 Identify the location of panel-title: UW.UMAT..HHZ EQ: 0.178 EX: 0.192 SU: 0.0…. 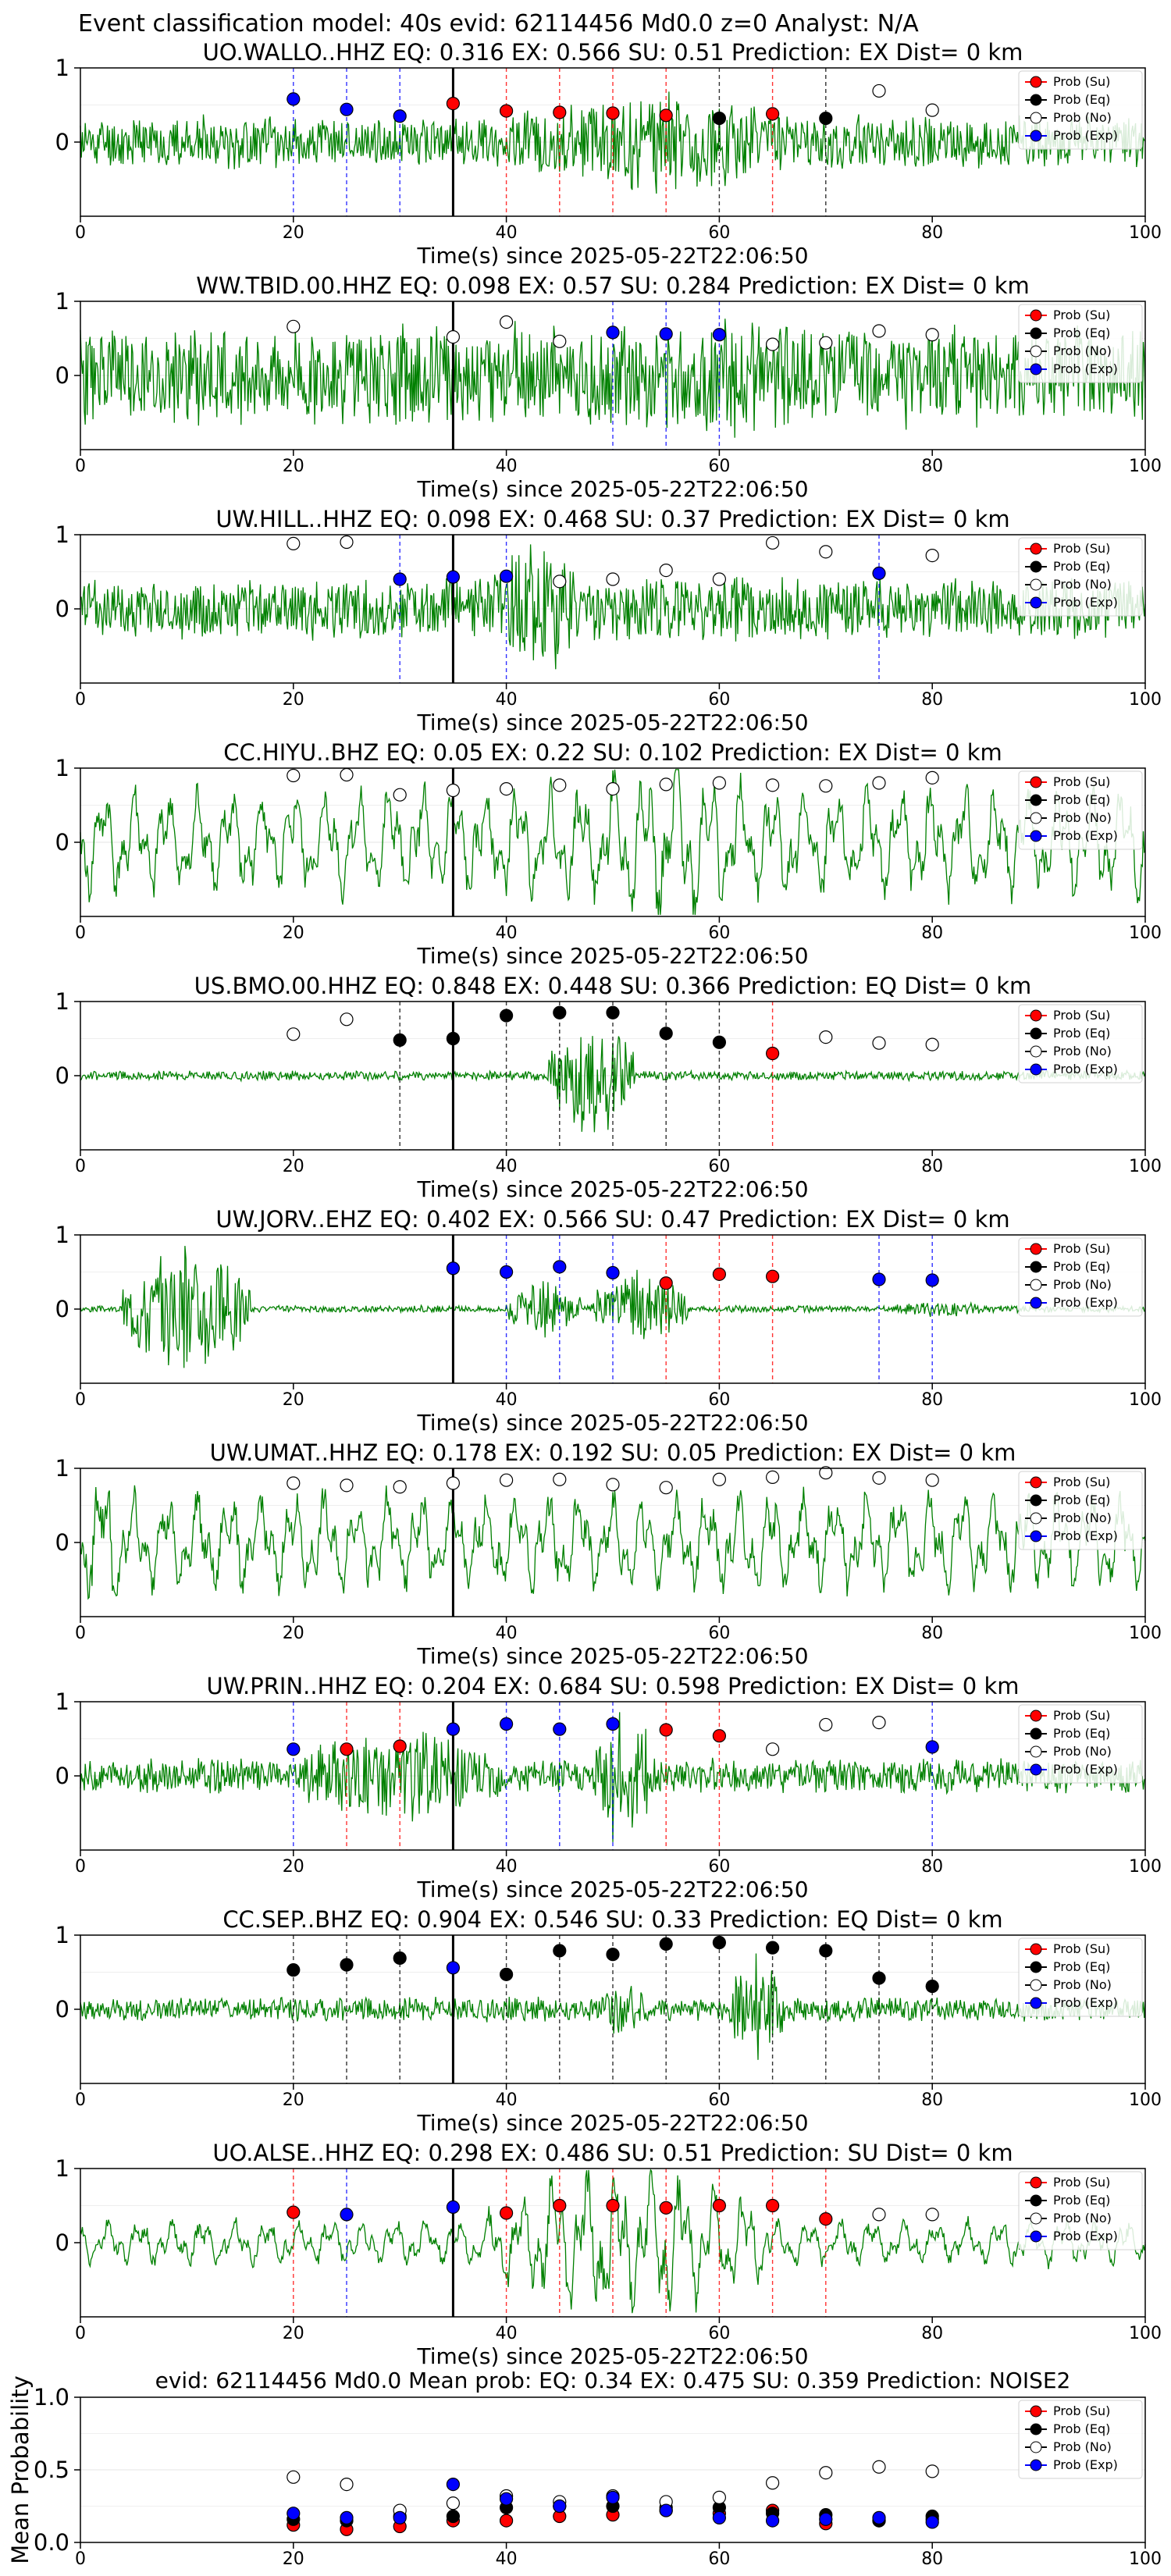
(613, 1452).